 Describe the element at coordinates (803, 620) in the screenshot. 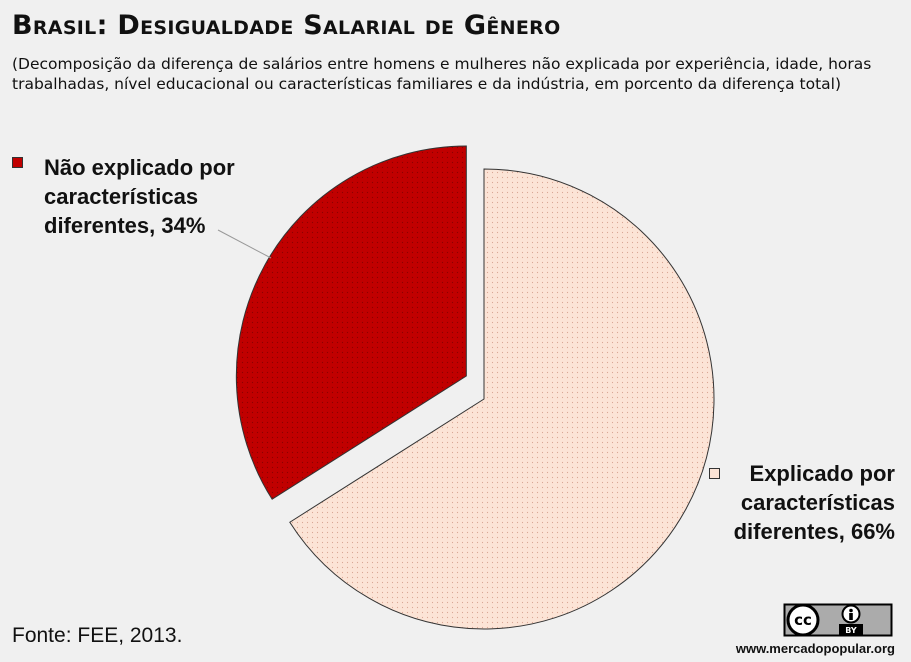

I see `cc-text: cc` at that location.